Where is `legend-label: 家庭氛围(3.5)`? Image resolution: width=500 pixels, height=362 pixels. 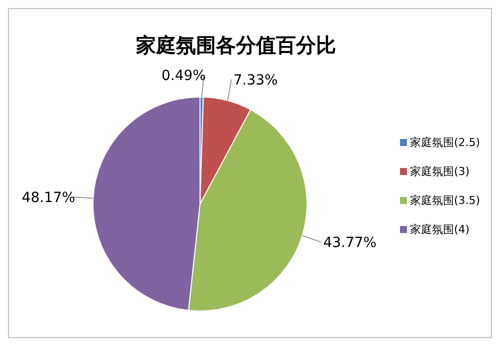 legend-label: 家庭氛围(3.5) is located at coordinates (445, 200).